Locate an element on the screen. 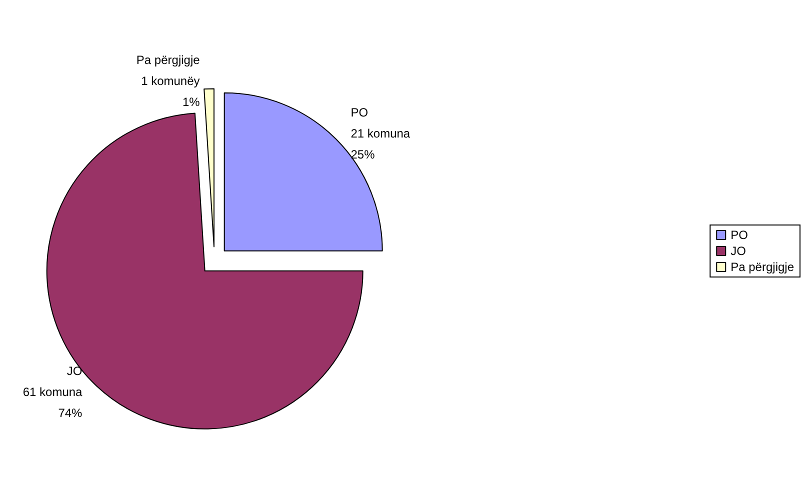 The width and height of the screenshot is (810, 502). data-label: 21 komuna 25% is located at coordinates (380, 144).